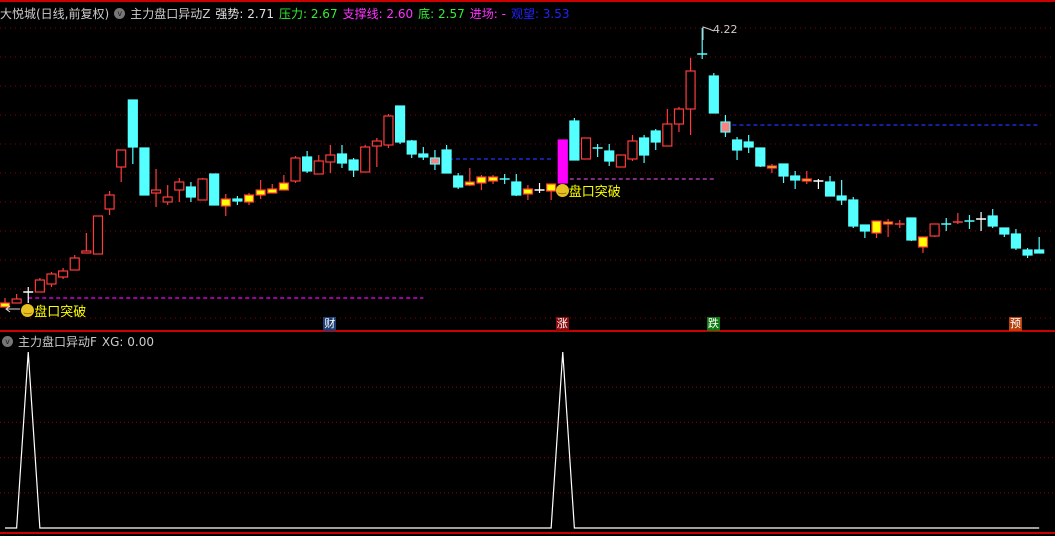 Image resolution: width=1055 pixels, height=536 pixels. What do you see at coordinates (540, 13) in the screenshot?
I see `indicator-value: 观望: 3.53` at bounding box center [540, 13].